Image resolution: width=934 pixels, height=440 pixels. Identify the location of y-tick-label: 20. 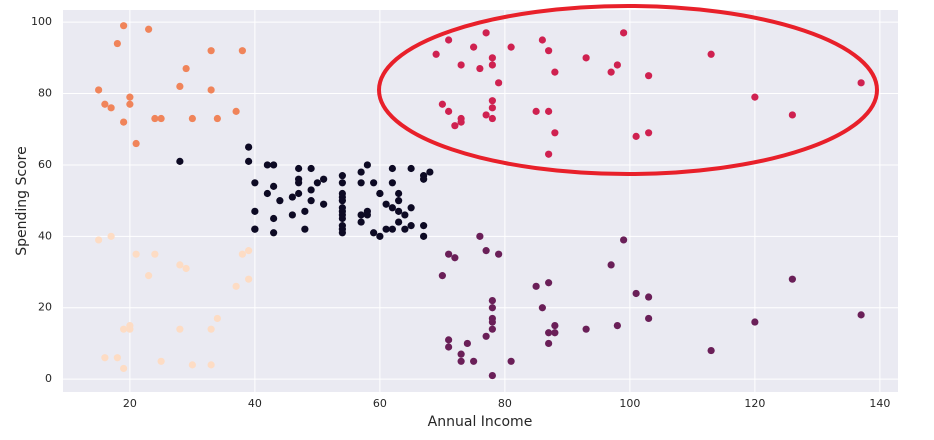
(45, 307).